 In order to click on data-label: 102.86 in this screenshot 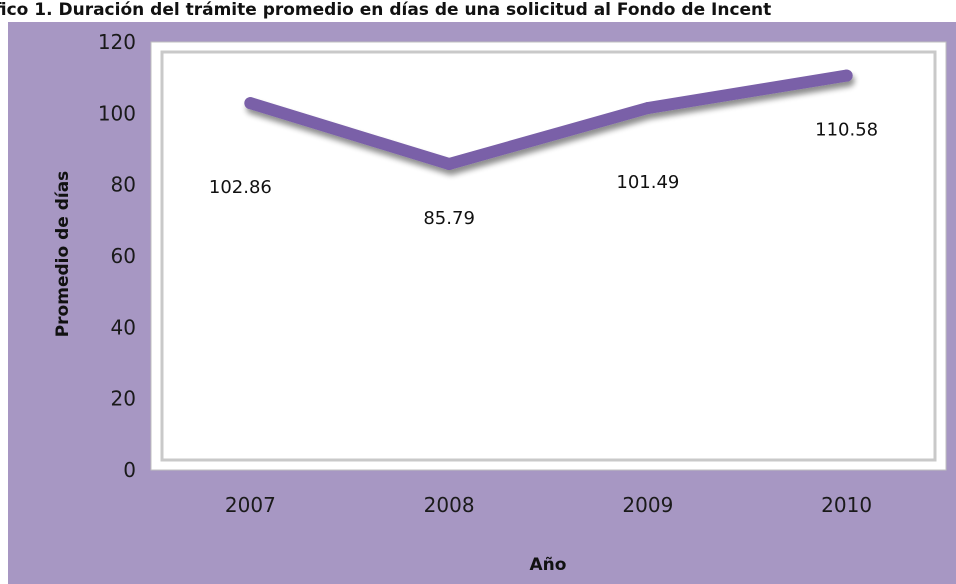, I will do `click(240, 187)`.